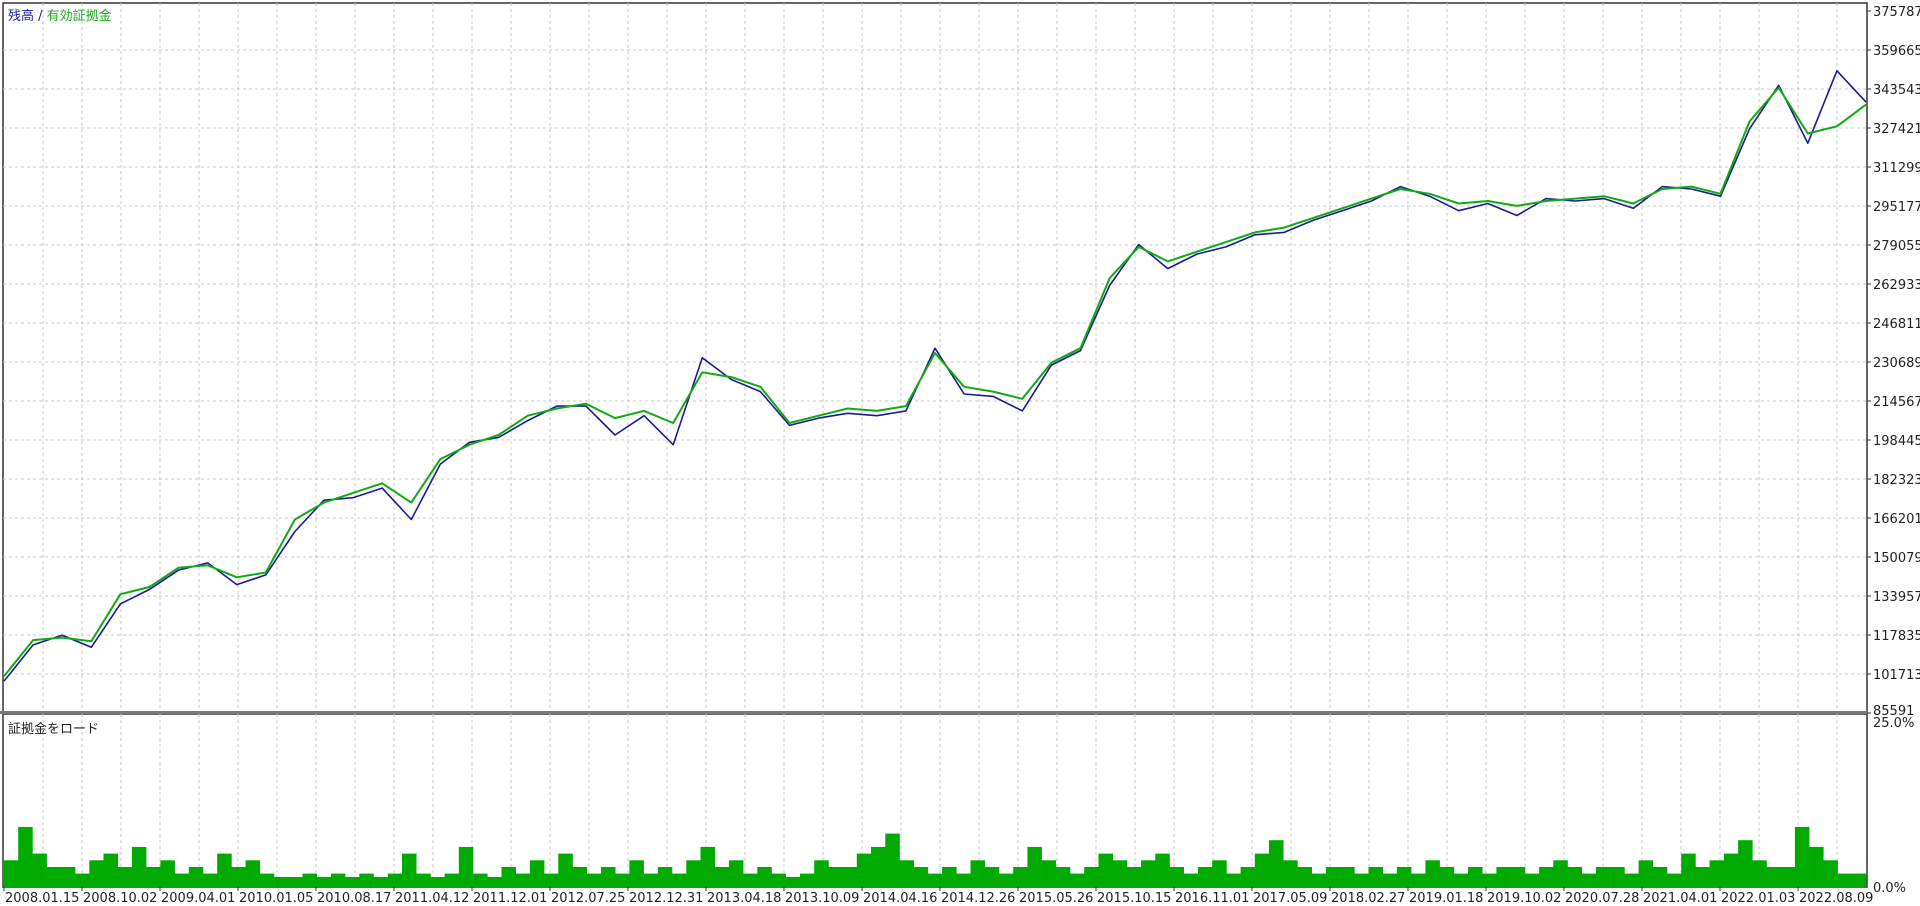  What do you see at coordinates (1896, 168) in the screenshot?
I see `y-tick-label: 311299` at bounding box center [1896, 168].